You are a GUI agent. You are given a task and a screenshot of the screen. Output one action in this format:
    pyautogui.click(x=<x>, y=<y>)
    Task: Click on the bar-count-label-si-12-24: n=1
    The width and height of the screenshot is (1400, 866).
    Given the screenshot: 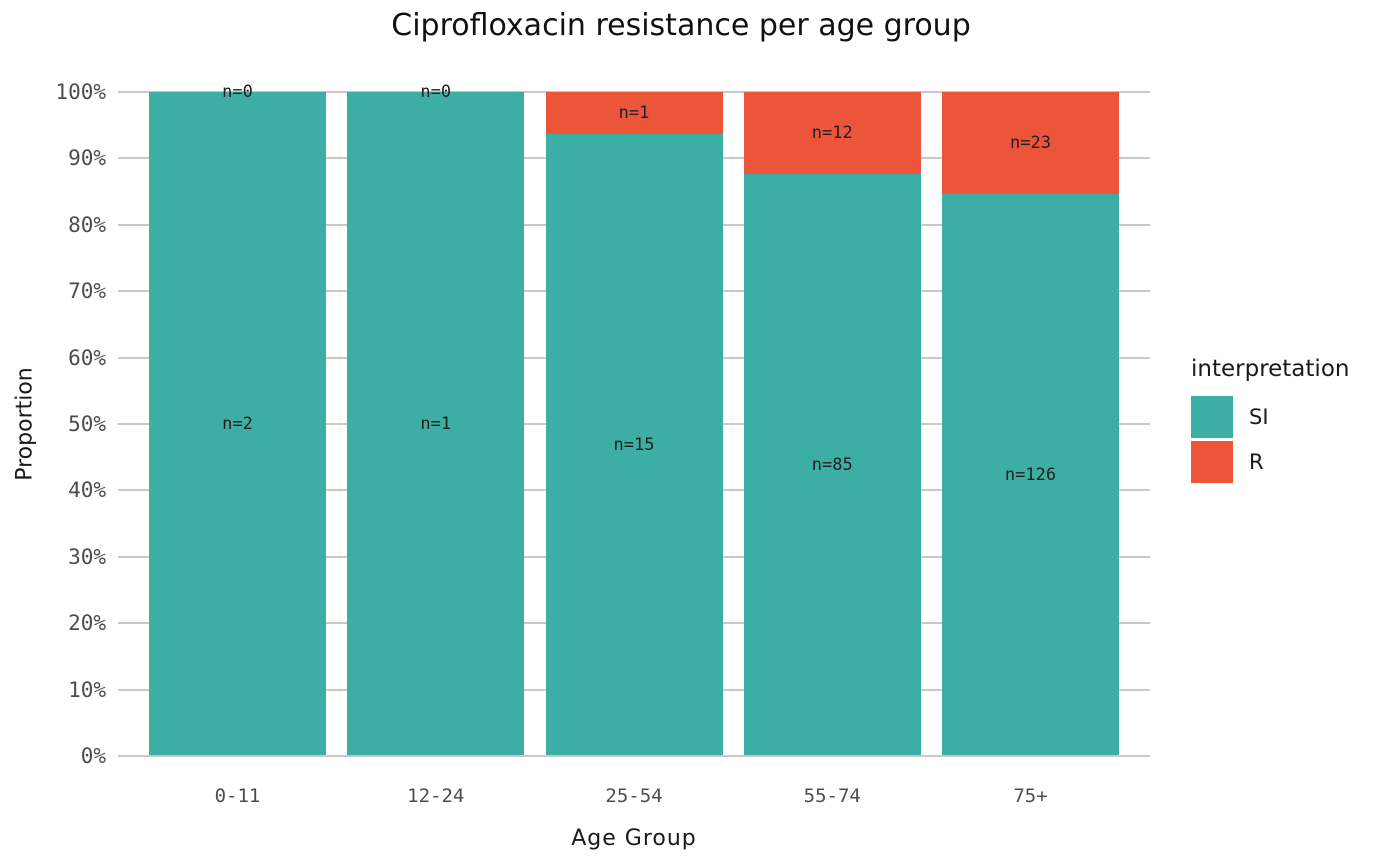 What is the action you would take?
    pyautogui.click(x=436, y=424)
    